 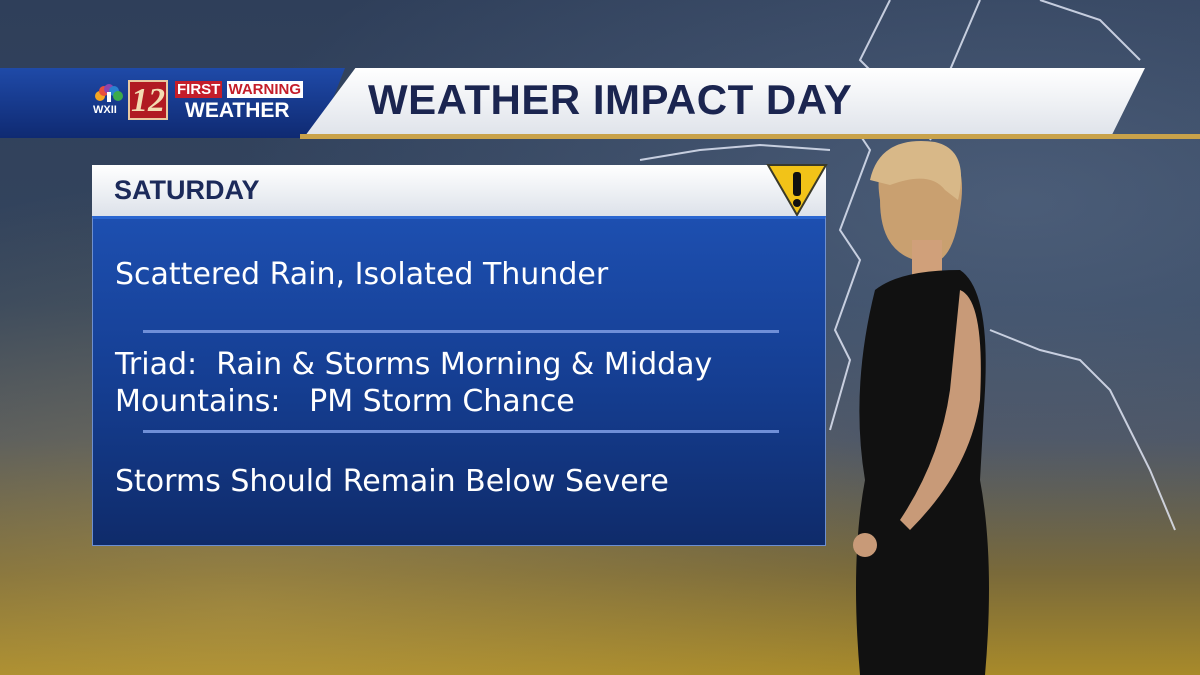 I want to click on station-logo-bar, so click(x=172, y=103).